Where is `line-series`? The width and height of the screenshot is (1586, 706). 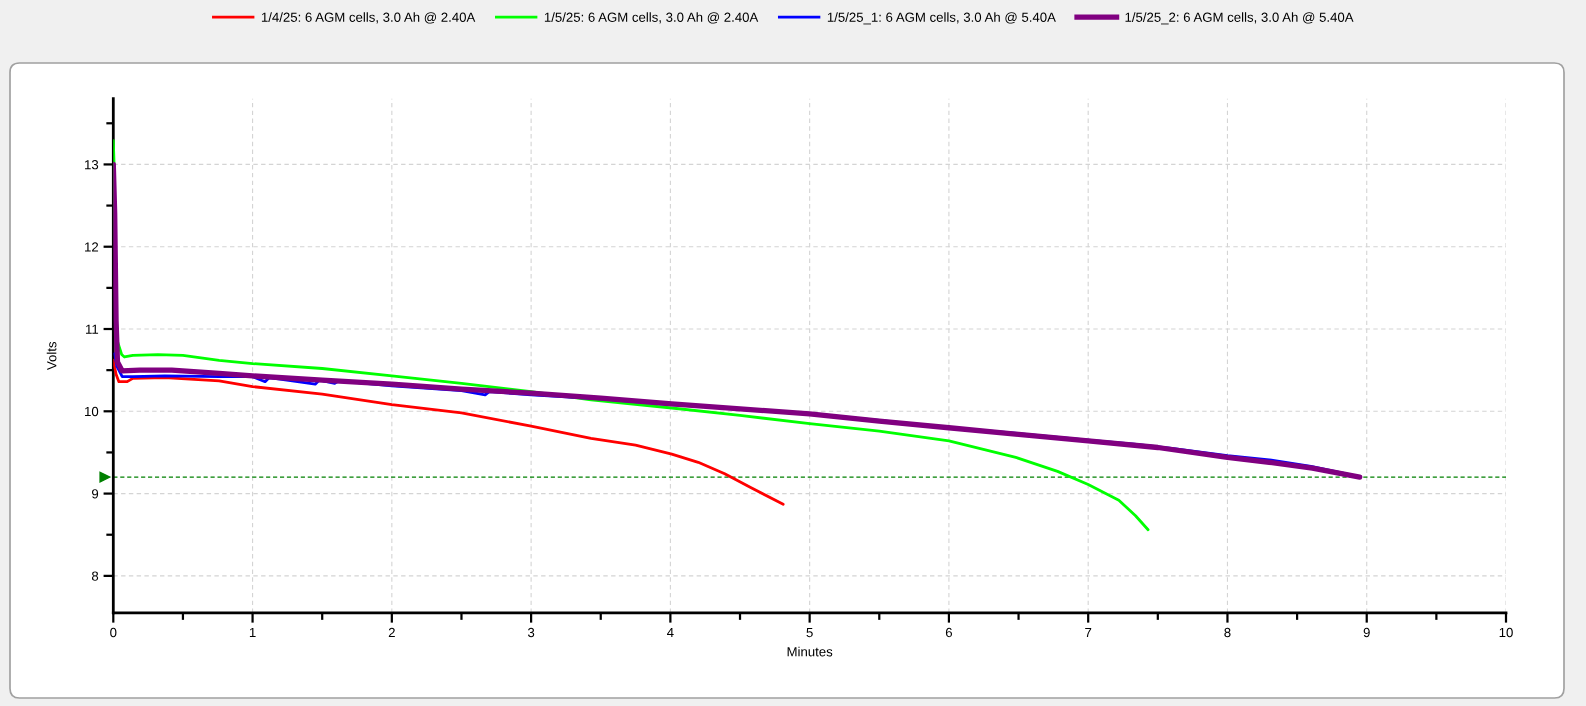 line-series is located at coordinates (449, 432).